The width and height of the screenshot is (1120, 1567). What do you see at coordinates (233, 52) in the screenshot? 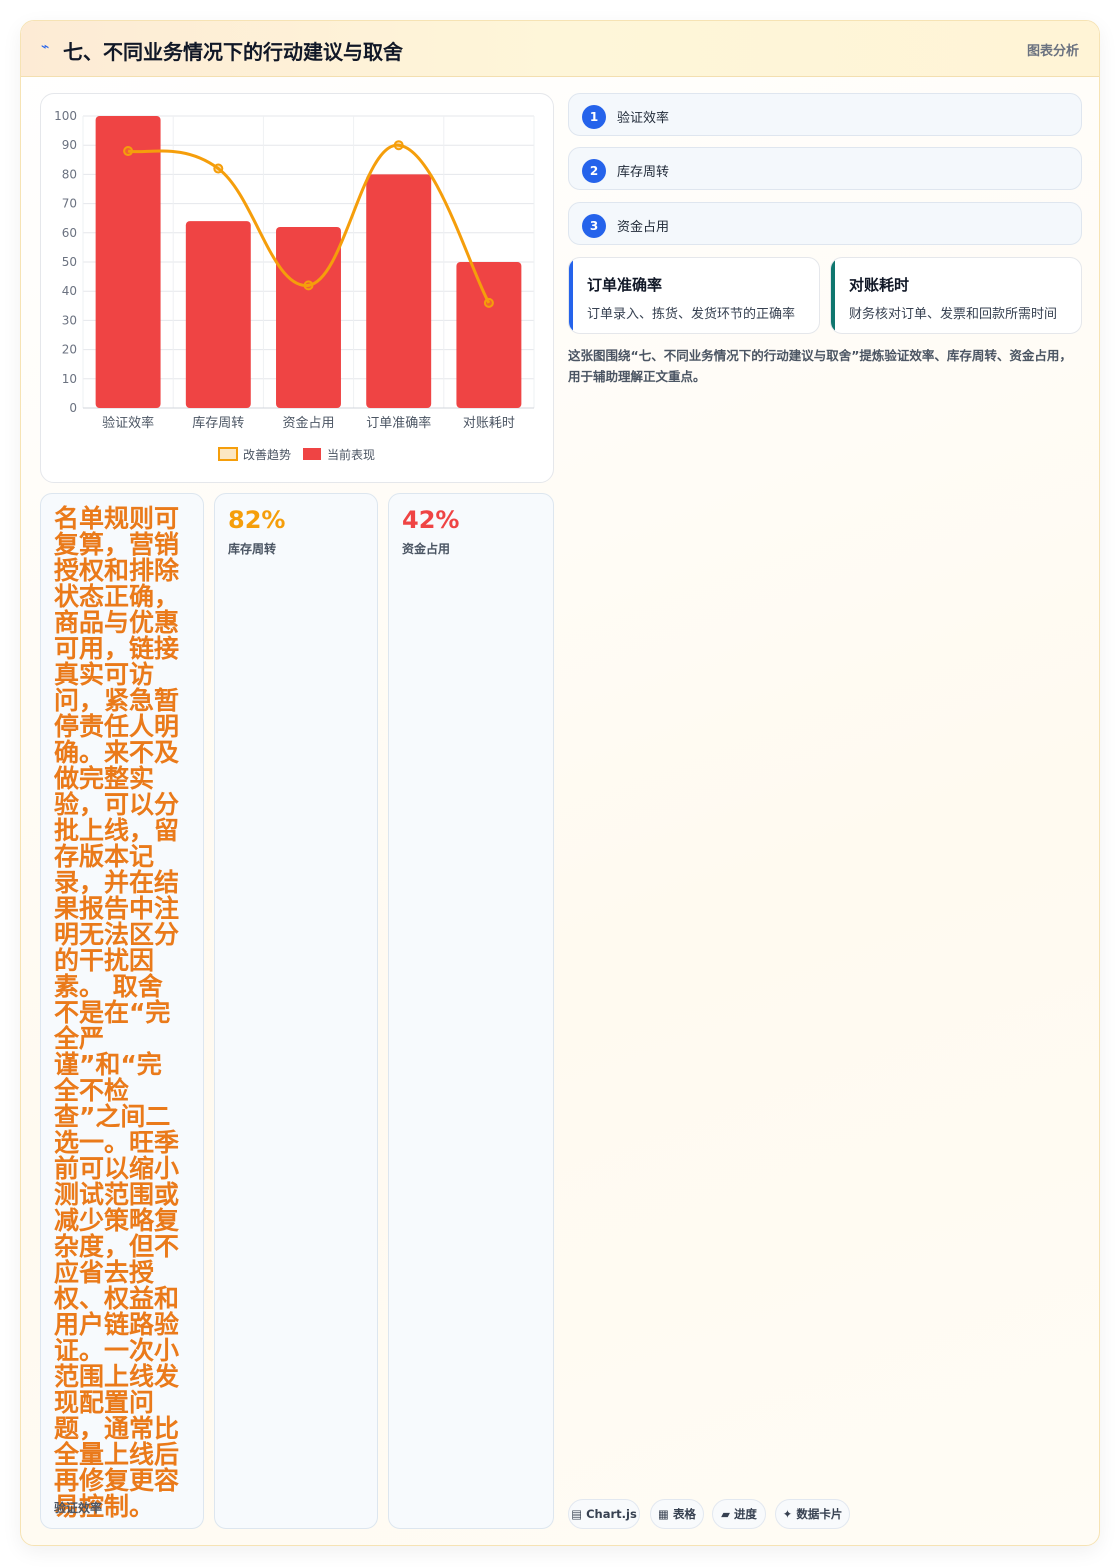
I see `section-title: 七、不同业务情况下的行动建议与取舍` at bounding box center [233, 52].